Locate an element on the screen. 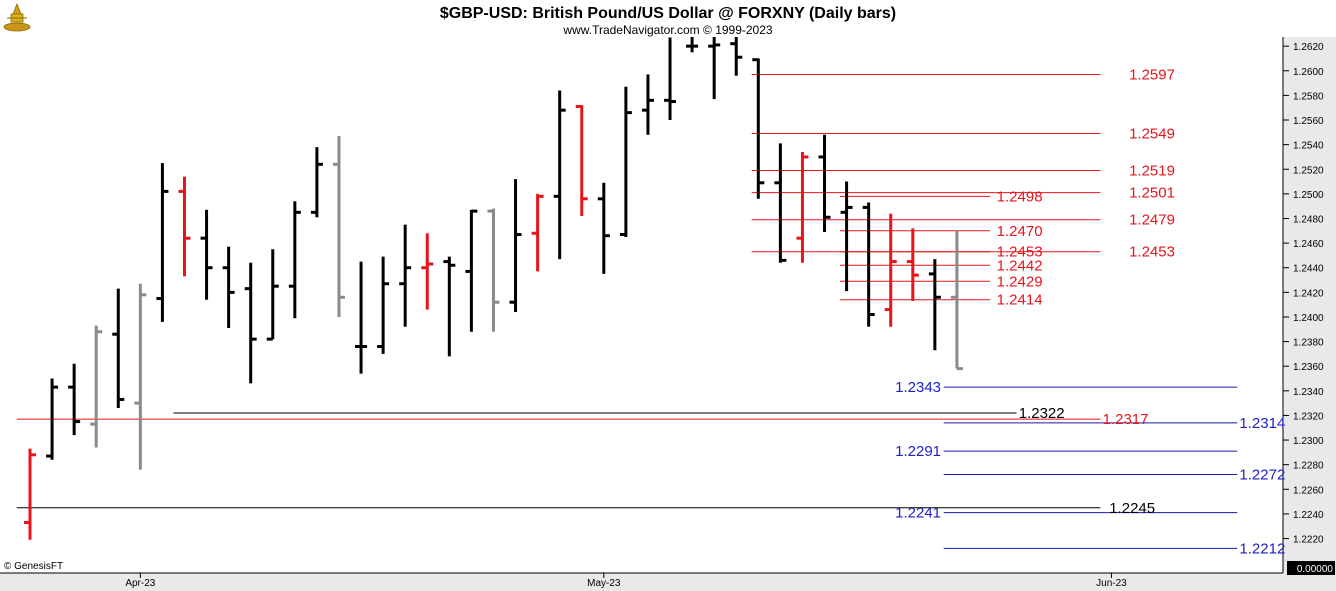 The image size is (1336, 591). y-tick-label: 1.2220 is located at coordinates (1308, 540).